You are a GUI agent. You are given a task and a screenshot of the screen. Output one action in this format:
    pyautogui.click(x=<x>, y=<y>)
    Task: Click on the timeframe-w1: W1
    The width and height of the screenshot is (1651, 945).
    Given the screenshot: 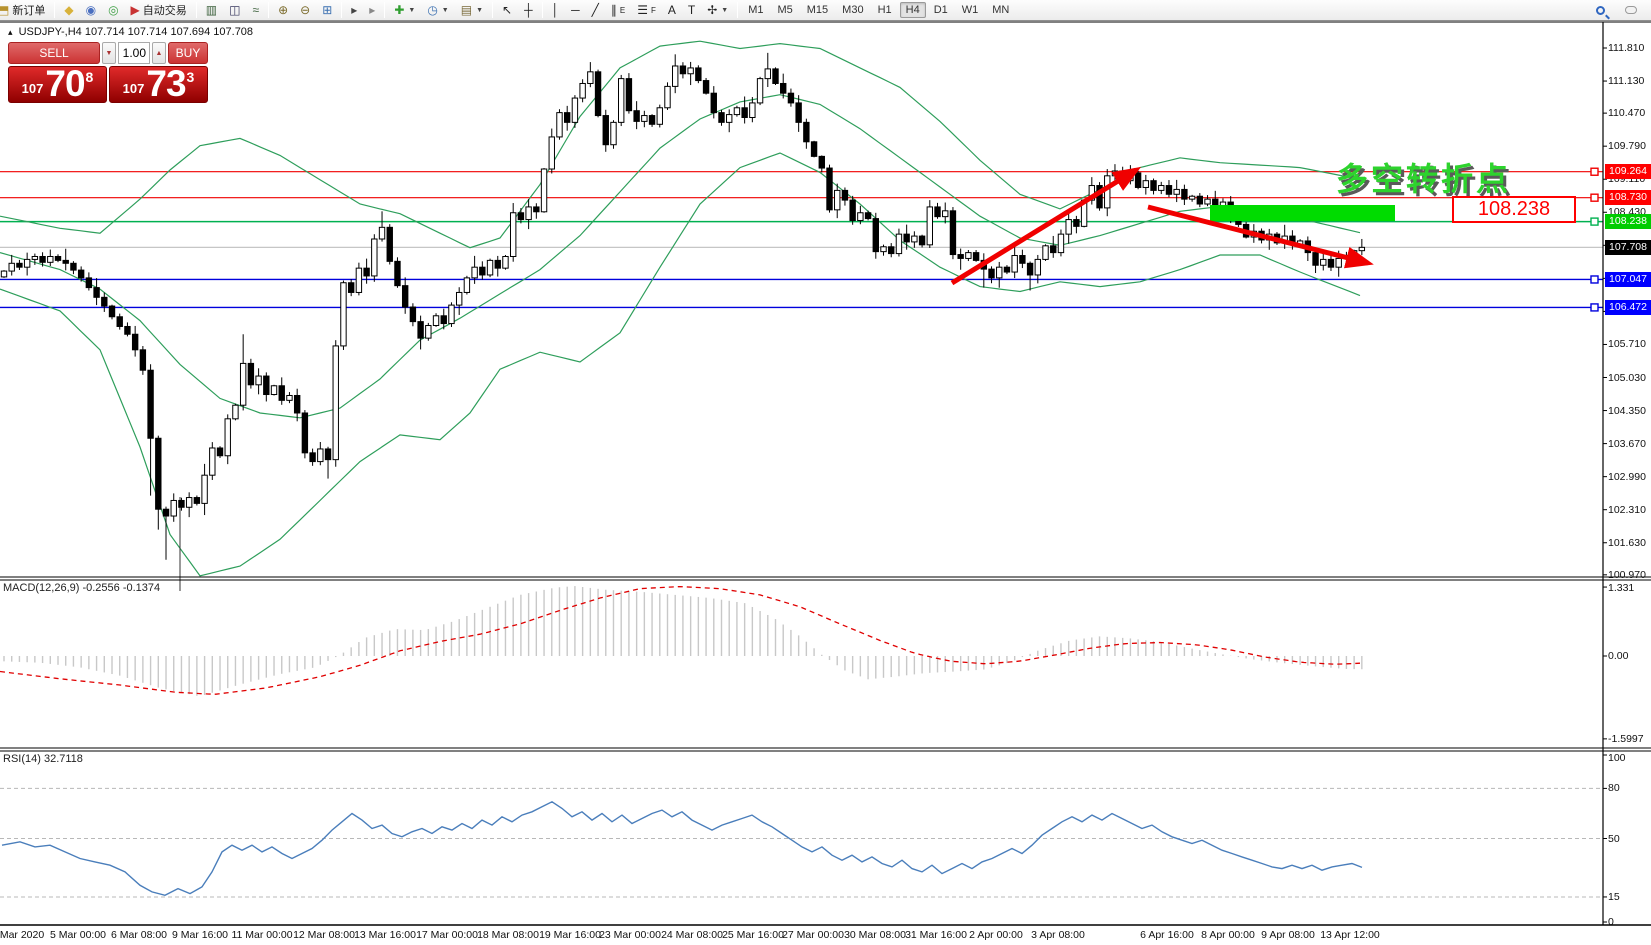 What is the action you would take?
    pyautogui.click(x=970, y=10)
    